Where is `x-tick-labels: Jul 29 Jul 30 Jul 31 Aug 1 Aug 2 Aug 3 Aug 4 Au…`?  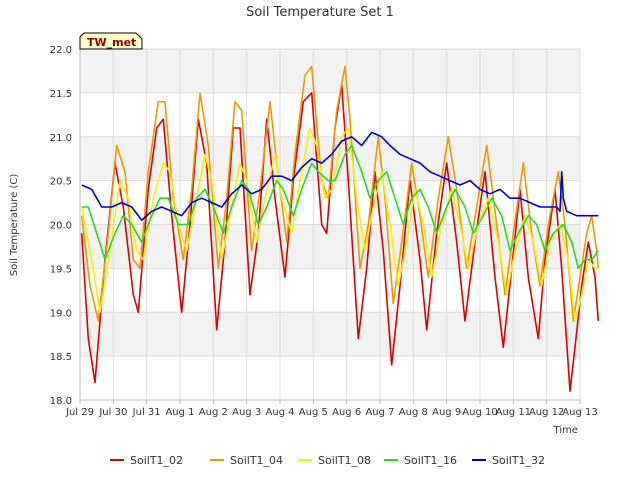
x-tick-labels: Jul 29 Jul 30 Jul 31 Aug 1 Aug 2 Aug 3 Aug 4 Au… is located at coordinates (331, 409).